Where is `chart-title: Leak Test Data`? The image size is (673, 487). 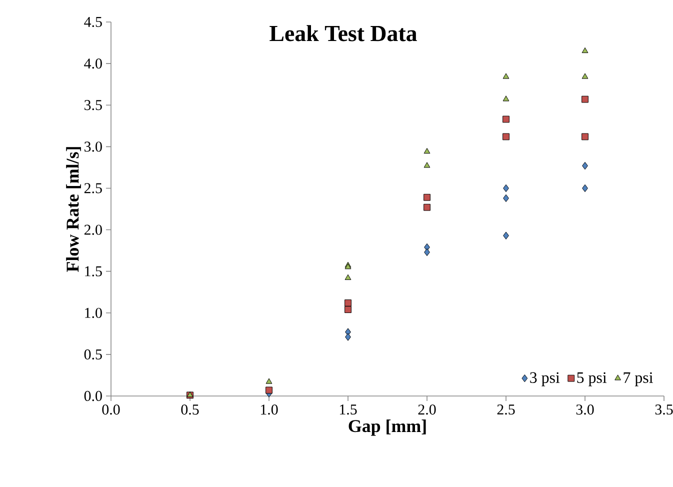
chart-title: Leak Test Data is located at coordinates (343, 33).